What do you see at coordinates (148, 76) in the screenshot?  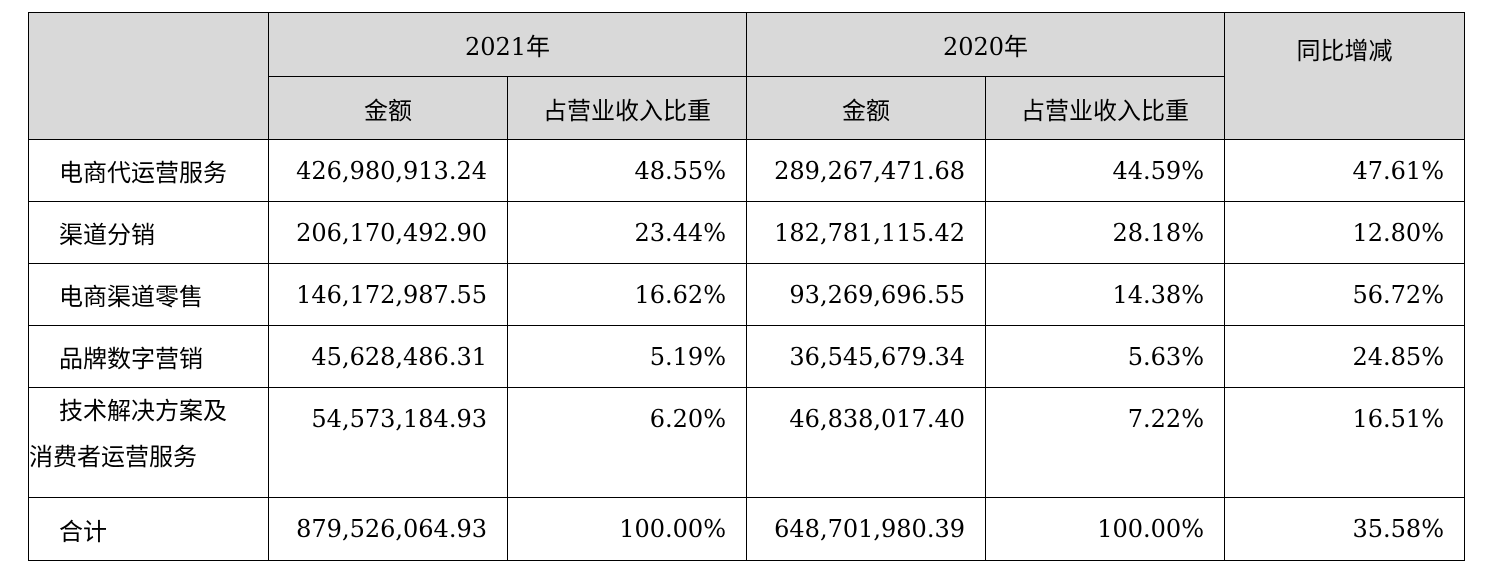 I see `header-blank-cell` at bounding box center [148, 76].